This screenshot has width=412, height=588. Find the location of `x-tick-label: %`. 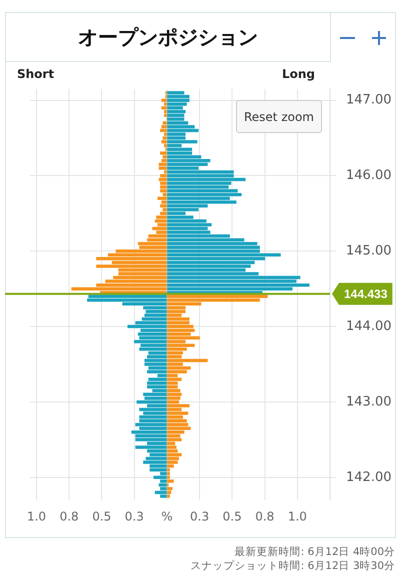

x-tick-label: % is located at coordinates (167, 516).